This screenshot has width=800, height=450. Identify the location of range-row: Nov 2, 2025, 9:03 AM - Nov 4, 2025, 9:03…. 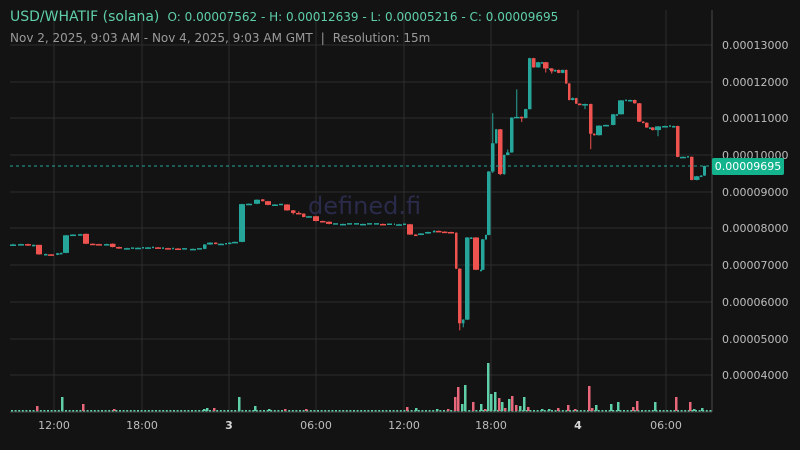
(284, 38).